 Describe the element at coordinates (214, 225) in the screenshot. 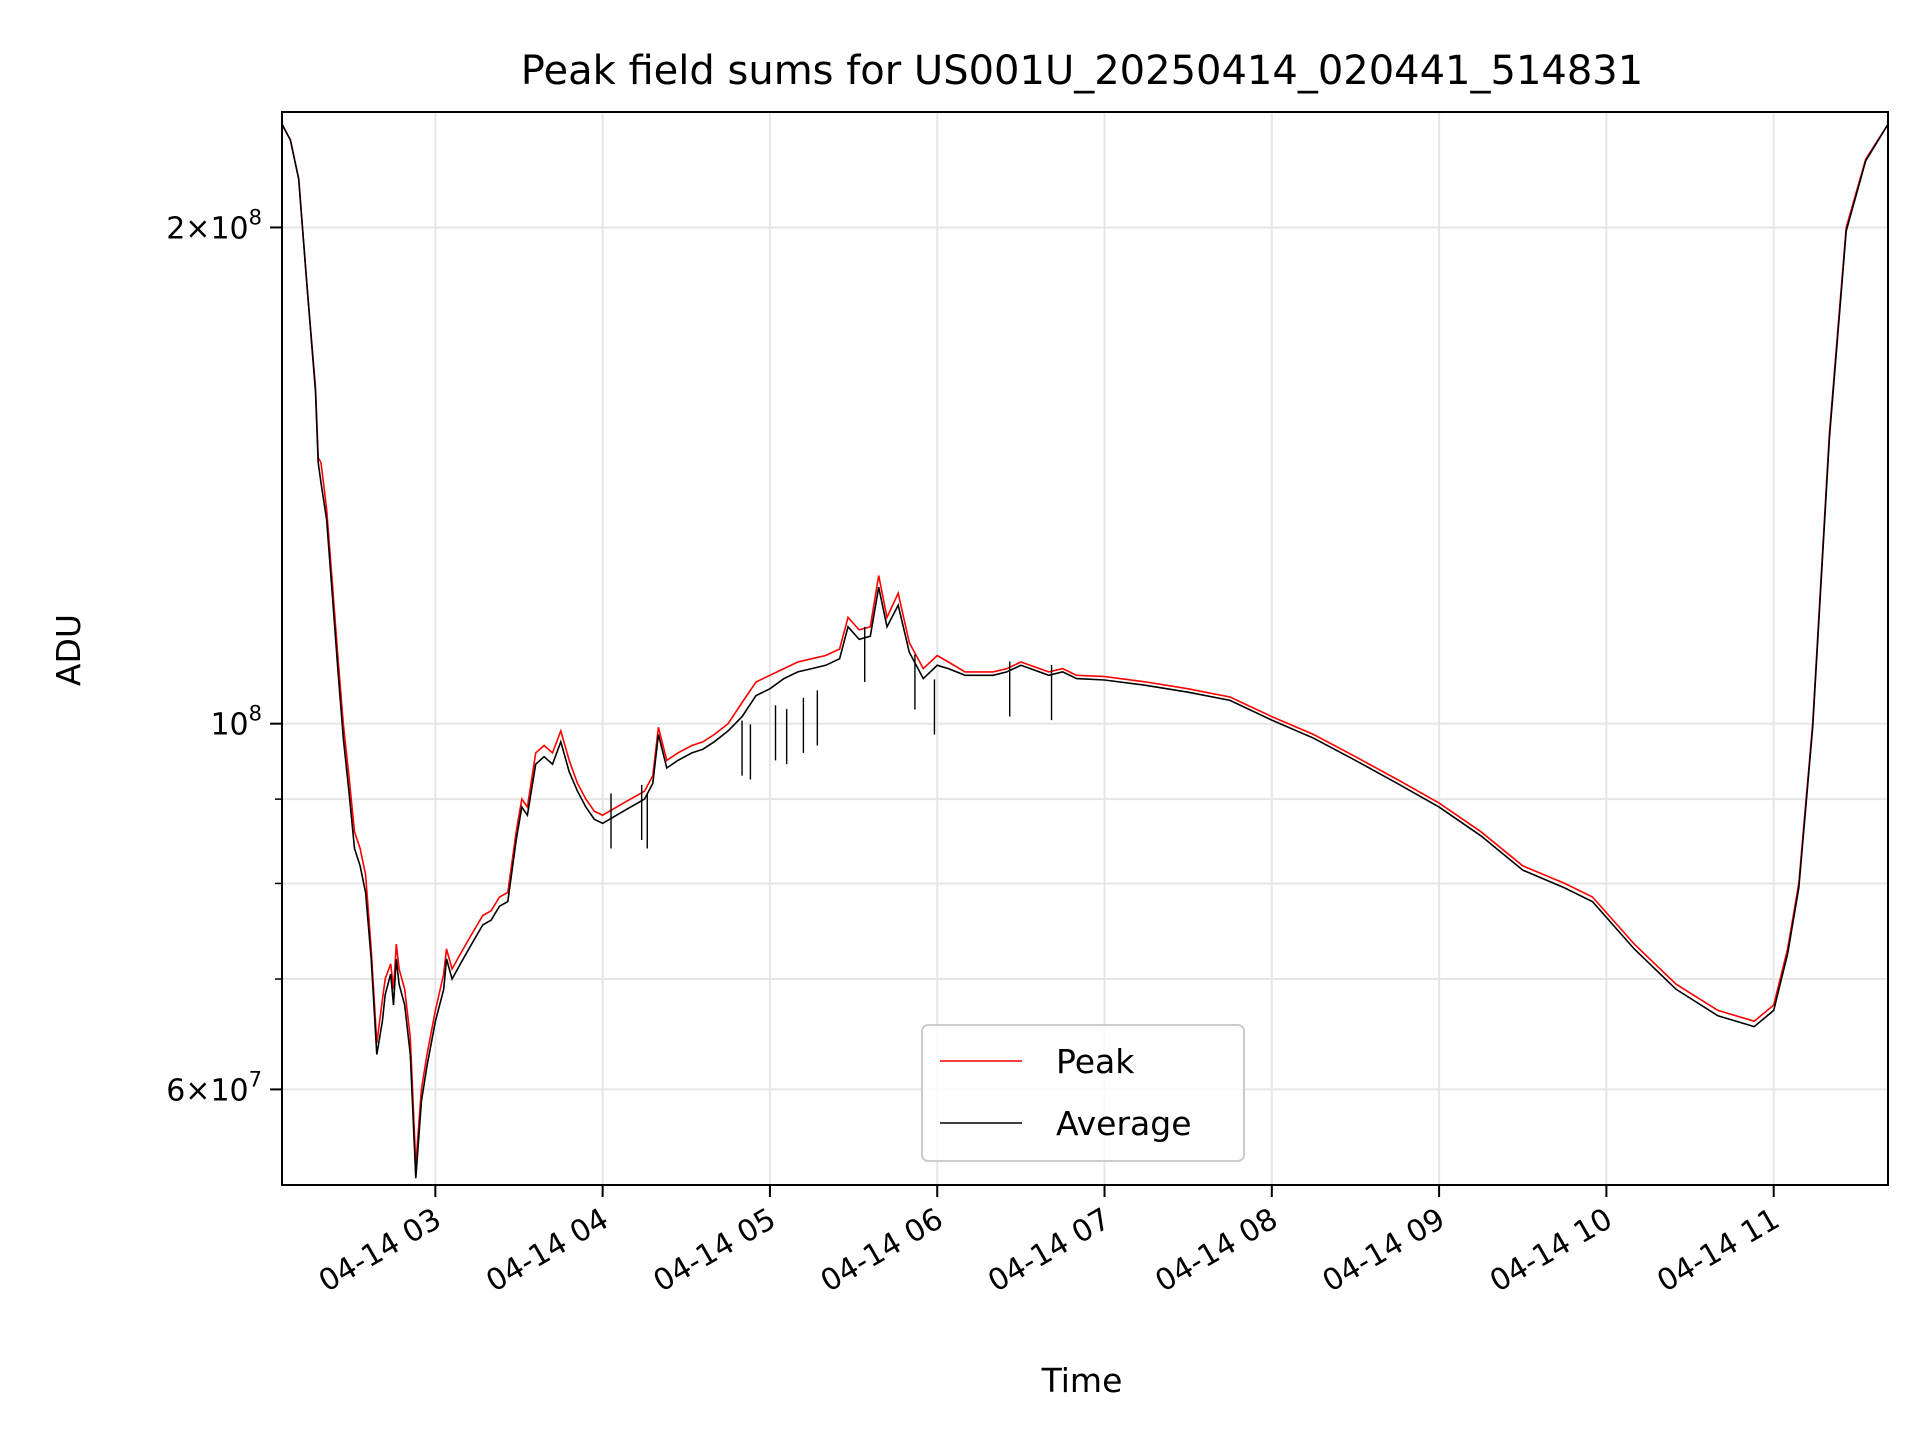

I see `y-tick-label: 2×108` at that location.